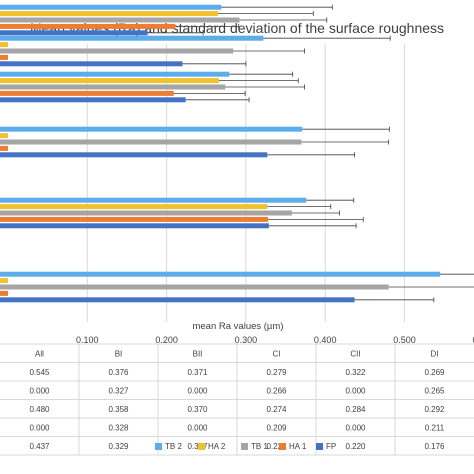  What do you see at coordinates (197, 372) in the screenshot?
I see `table-cell: 0.371` at bounding box center [197, 372].